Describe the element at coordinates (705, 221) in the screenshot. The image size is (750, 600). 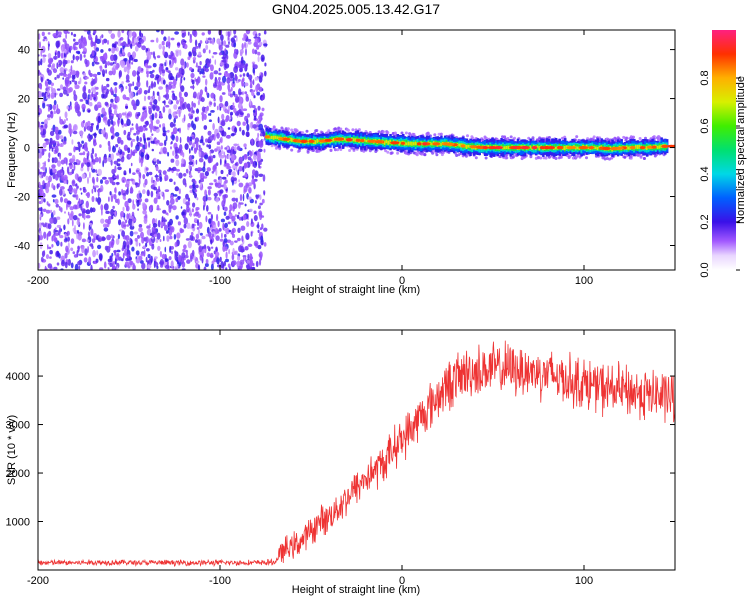
I see `colorbar-tick-label: 0.2` at that location.